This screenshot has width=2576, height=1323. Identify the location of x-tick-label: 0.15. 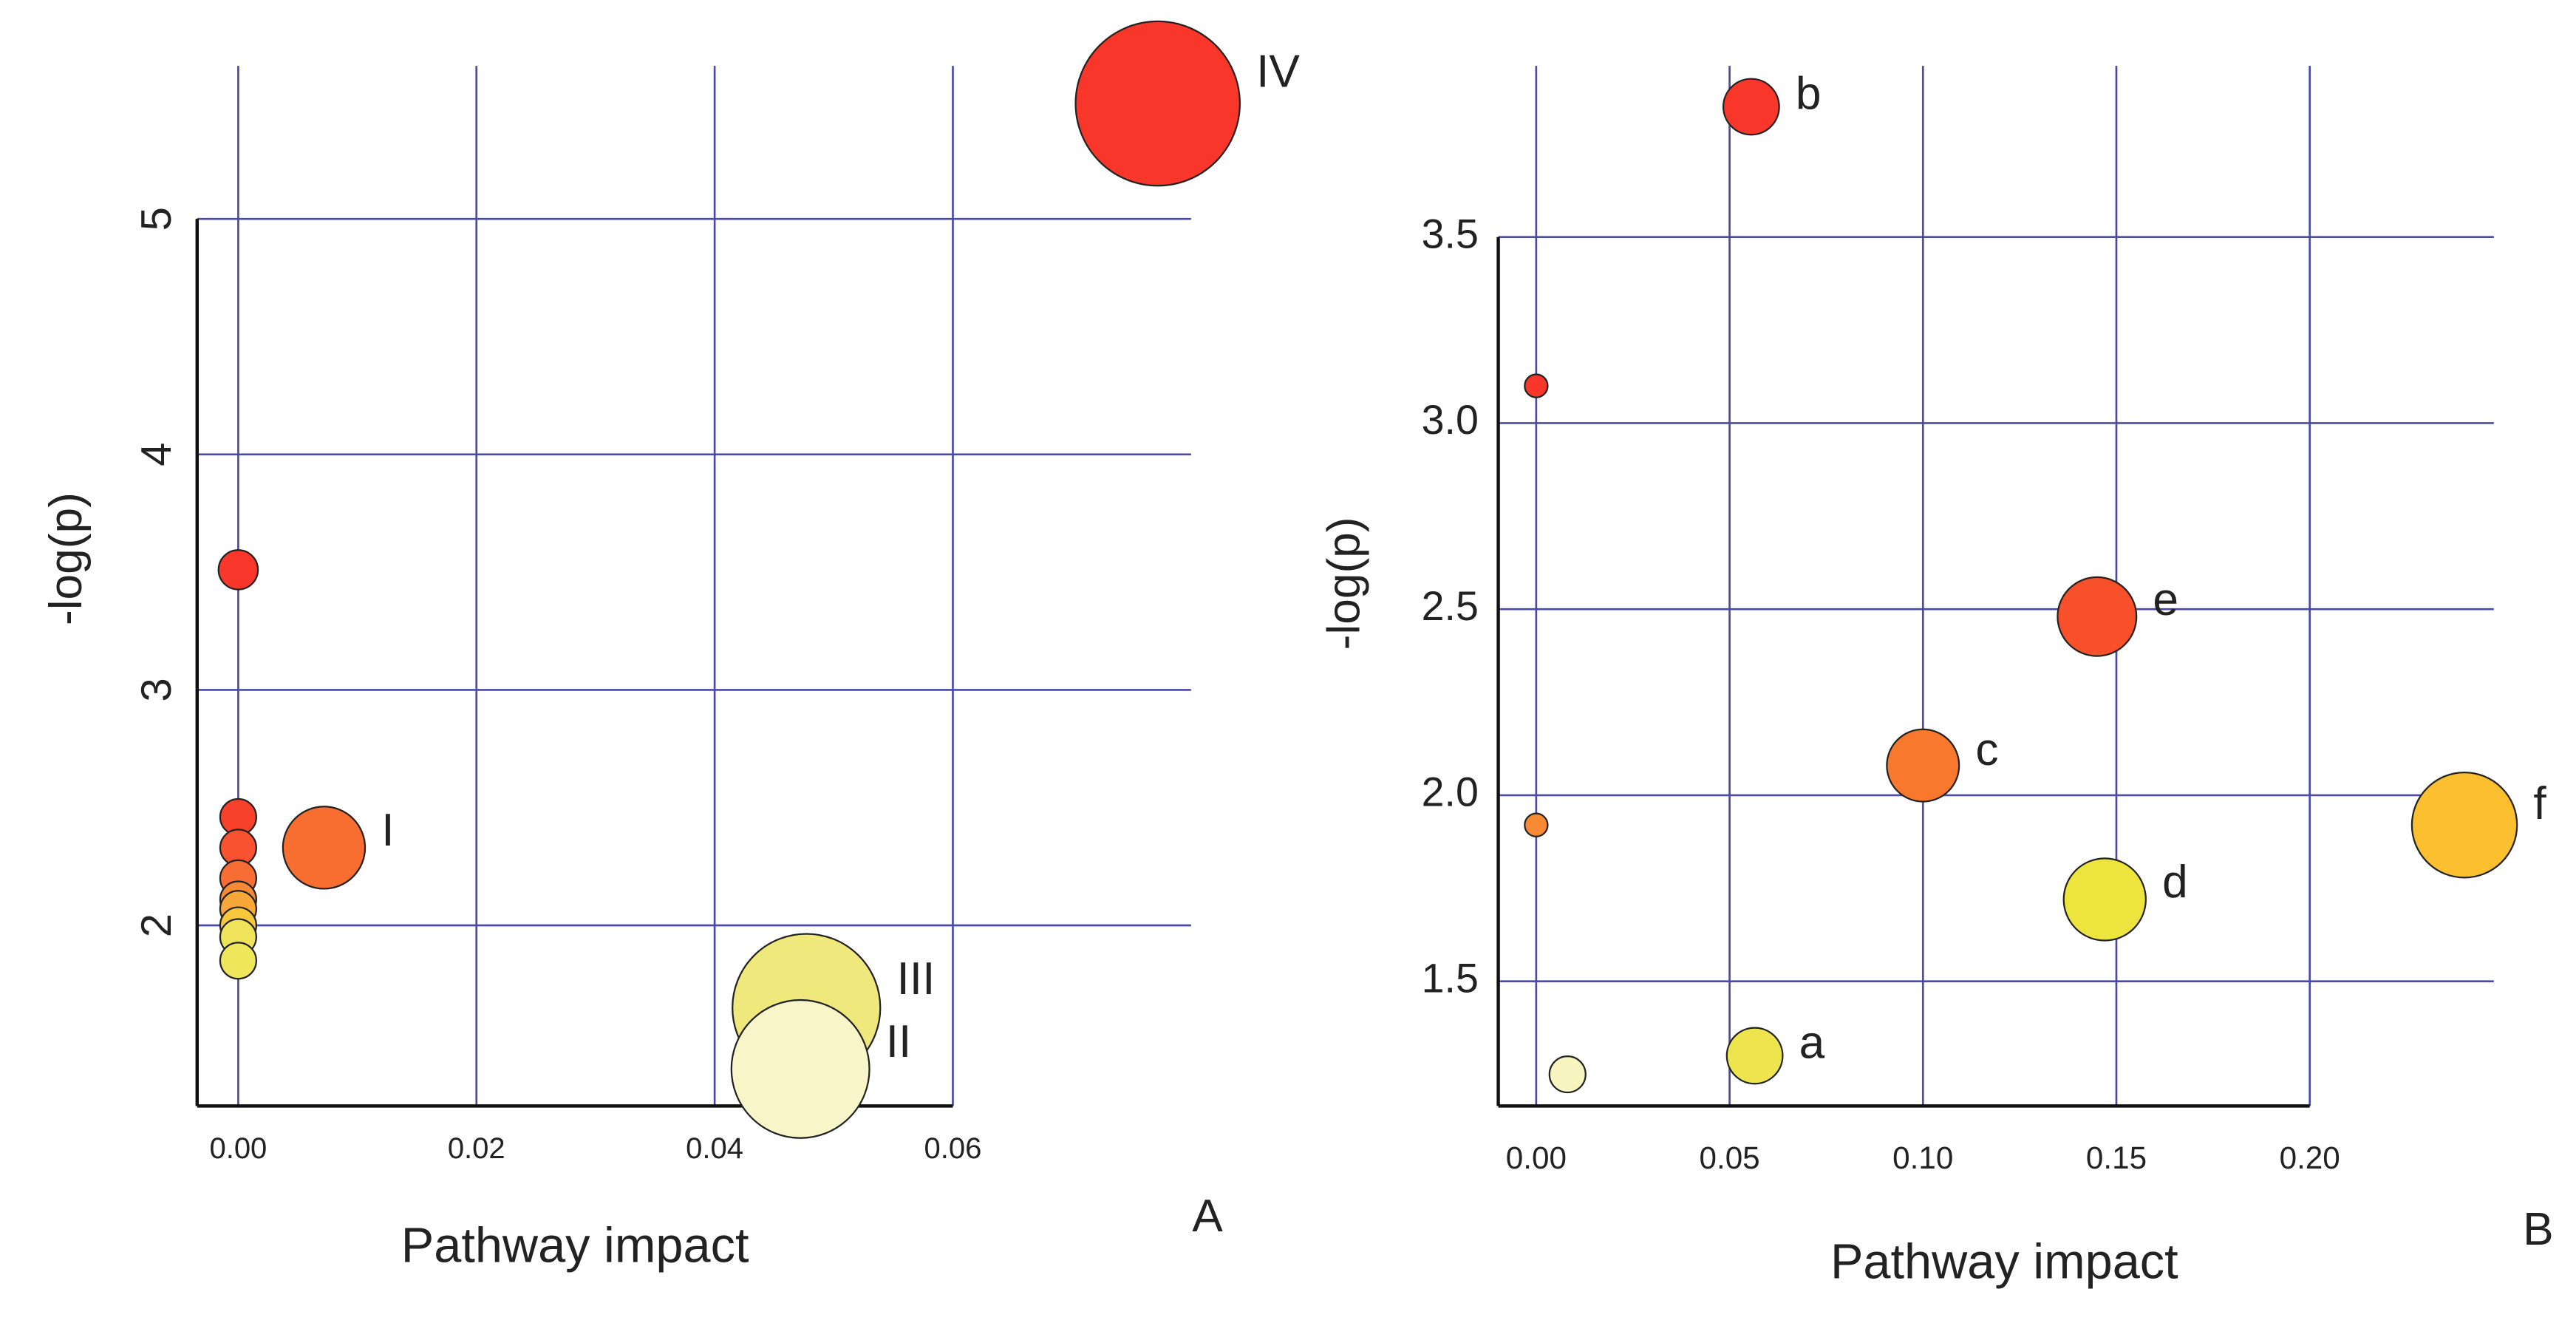
(2116, 1157).